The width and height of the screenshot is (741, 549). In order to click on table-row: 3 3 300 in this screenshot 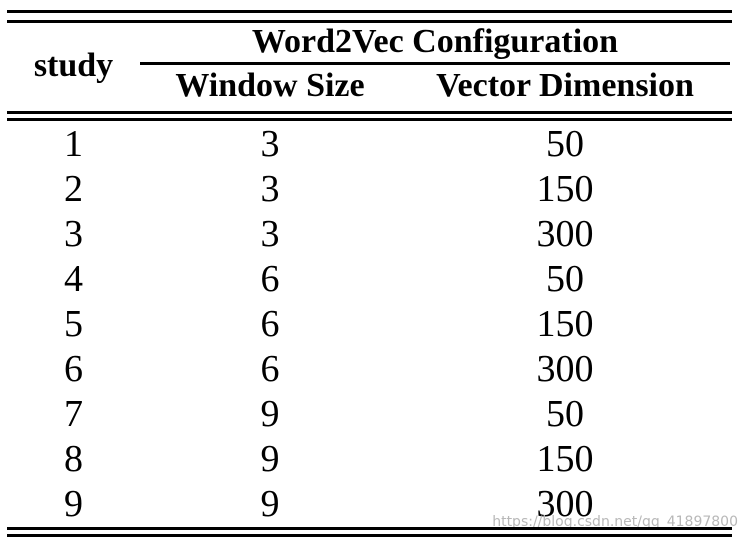, I will do `click(368, 233)`.